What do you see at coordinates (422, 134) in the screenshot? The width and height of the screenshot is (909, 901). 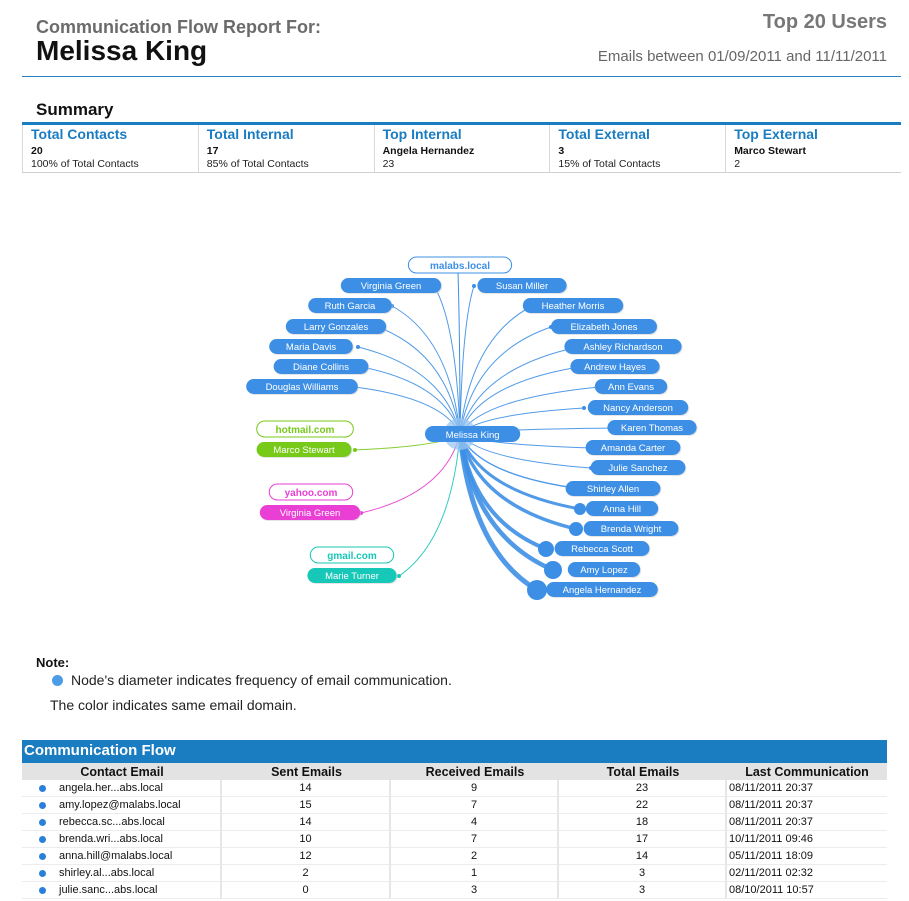 I see `summary-heading: Top Internal` at bounding box center [422, 134].